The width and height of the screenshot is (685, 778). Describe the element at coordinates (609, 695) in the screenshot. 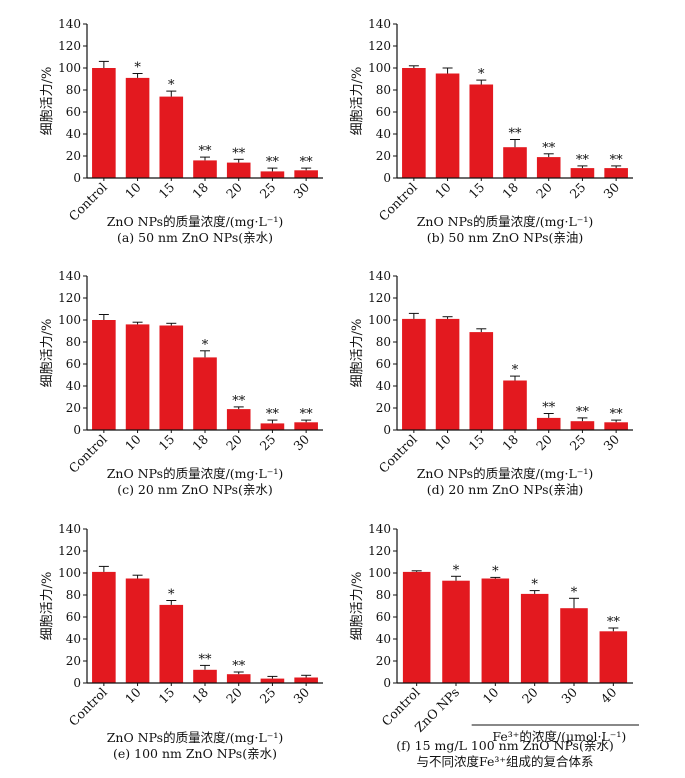

I see `x-tick-label: 40` at that location.